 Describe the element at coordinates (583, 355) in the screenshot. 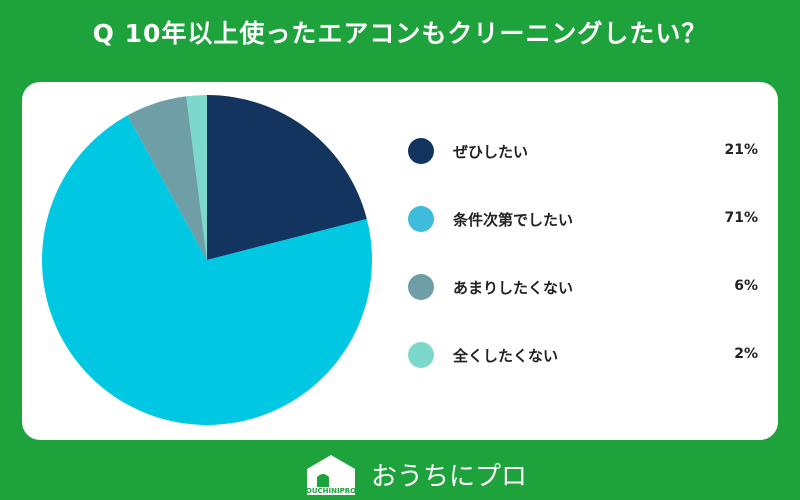

I see `legend-item: 全くしたくない 2%` at that location.